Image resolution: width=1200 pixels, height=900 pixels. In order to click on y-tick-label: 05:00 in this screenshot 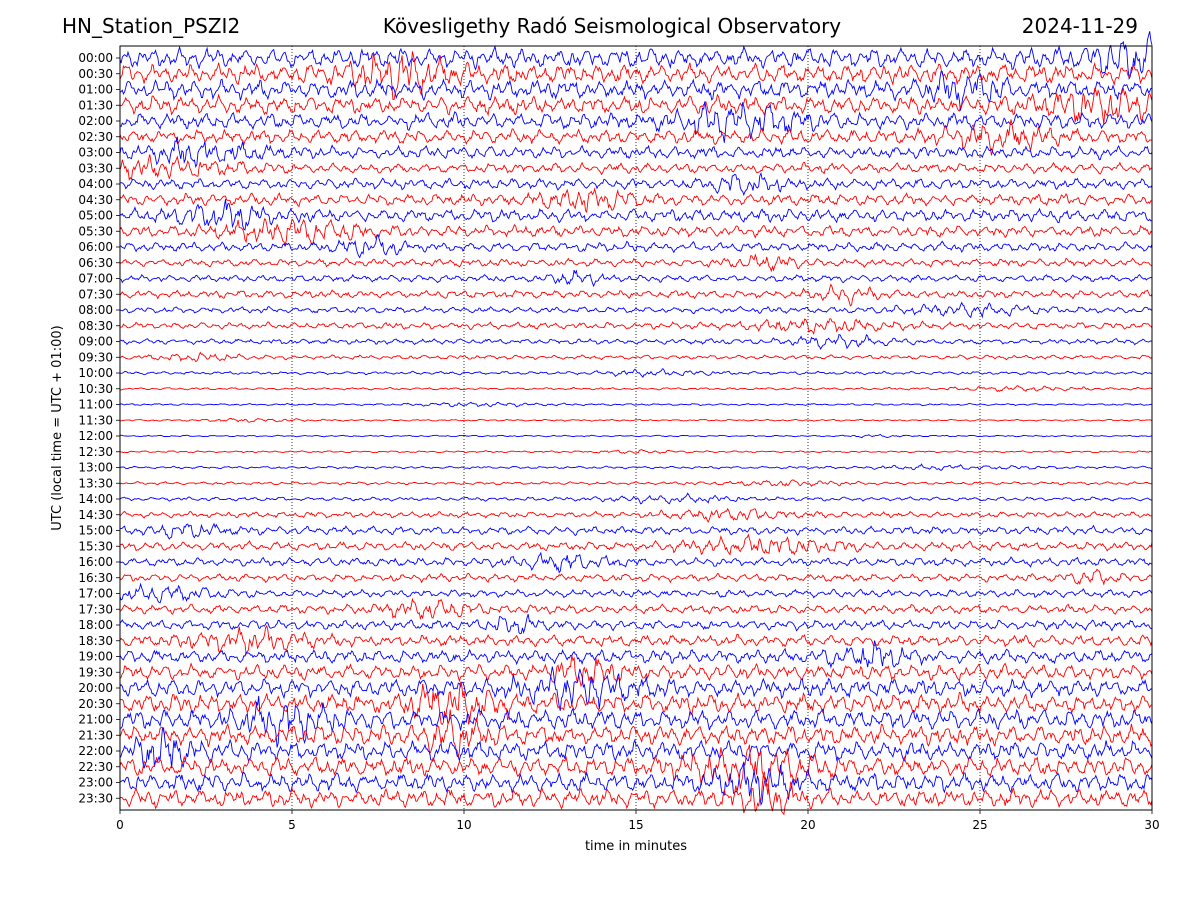, I will do `click(95, 216)`.